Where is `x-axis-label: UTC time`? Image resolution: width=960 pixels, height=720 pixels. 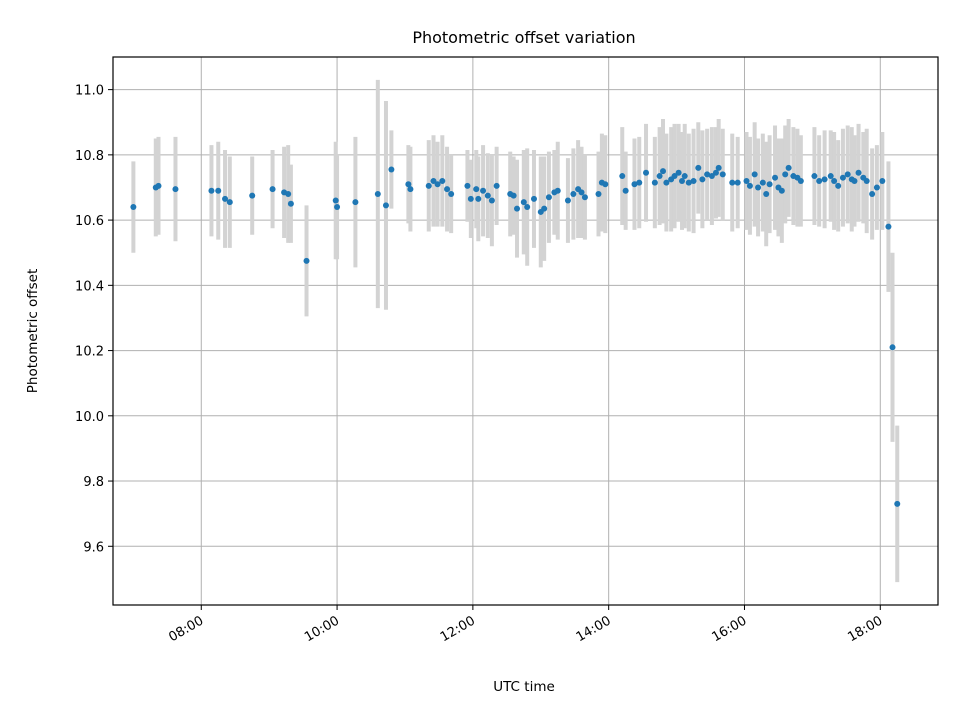 x-axis-label: UTC time is located at coordinates (524, 687).